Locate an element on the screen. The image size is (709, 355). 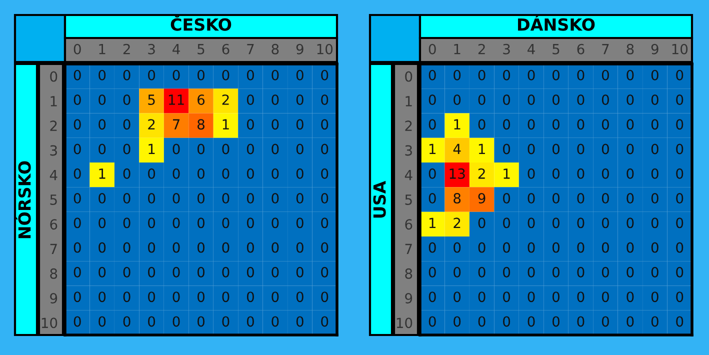
data-label: 2 is located at coordinates (481, 173).